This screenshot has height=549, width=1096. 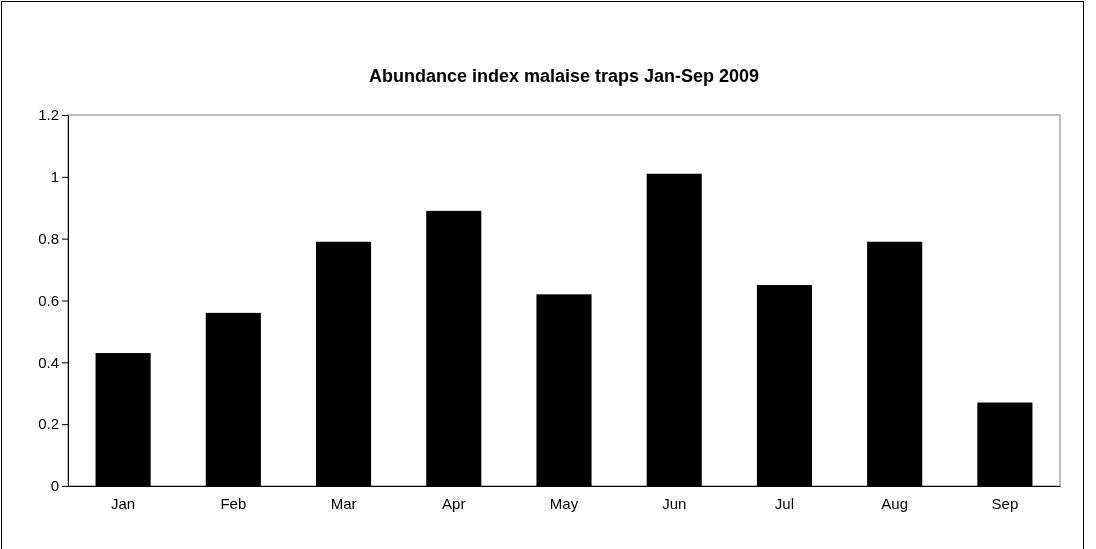 What do you see at coordinates (48, 300) in the screenshot?
I see `y-tick-label: 0.6` at bounding box center [48, 300].